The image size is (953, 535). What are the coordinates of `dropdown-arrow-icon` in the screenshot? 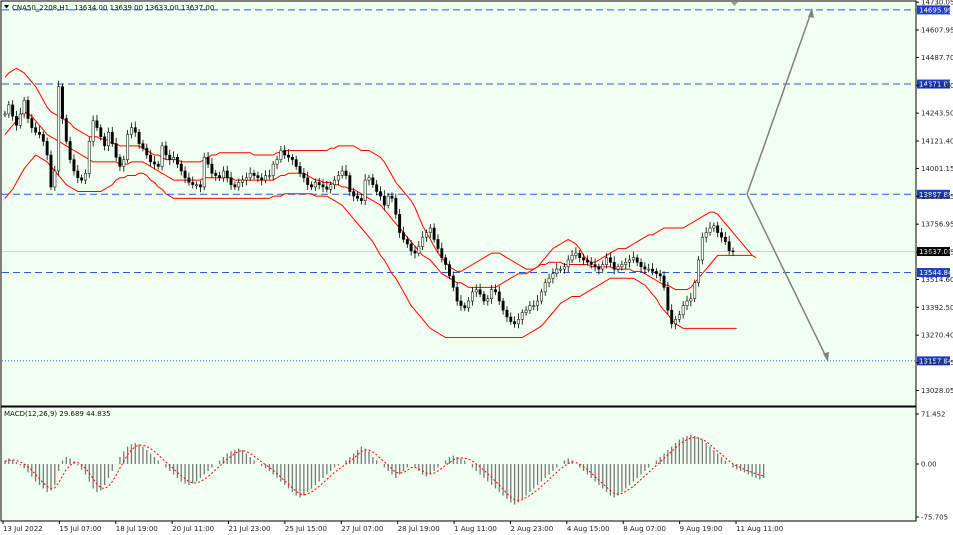 It's located at (6, 7).